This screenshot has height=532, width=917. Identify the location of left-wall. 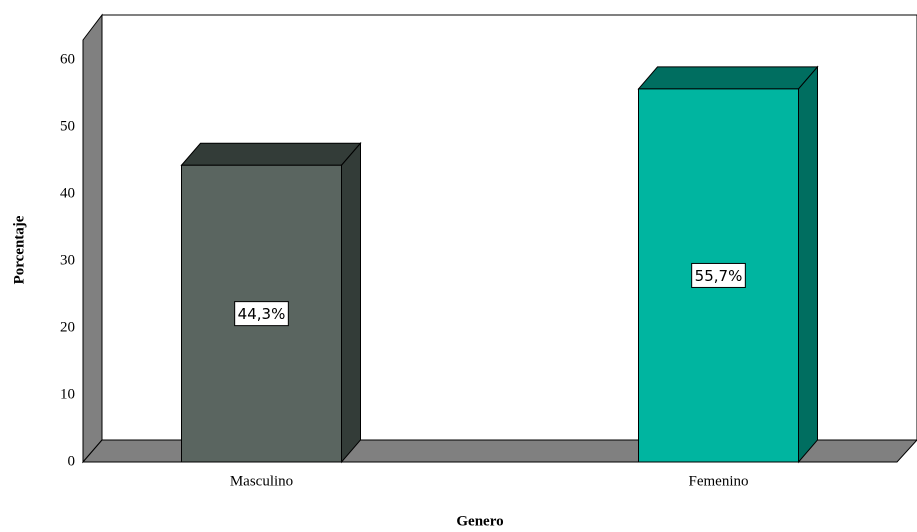
(92, 238).